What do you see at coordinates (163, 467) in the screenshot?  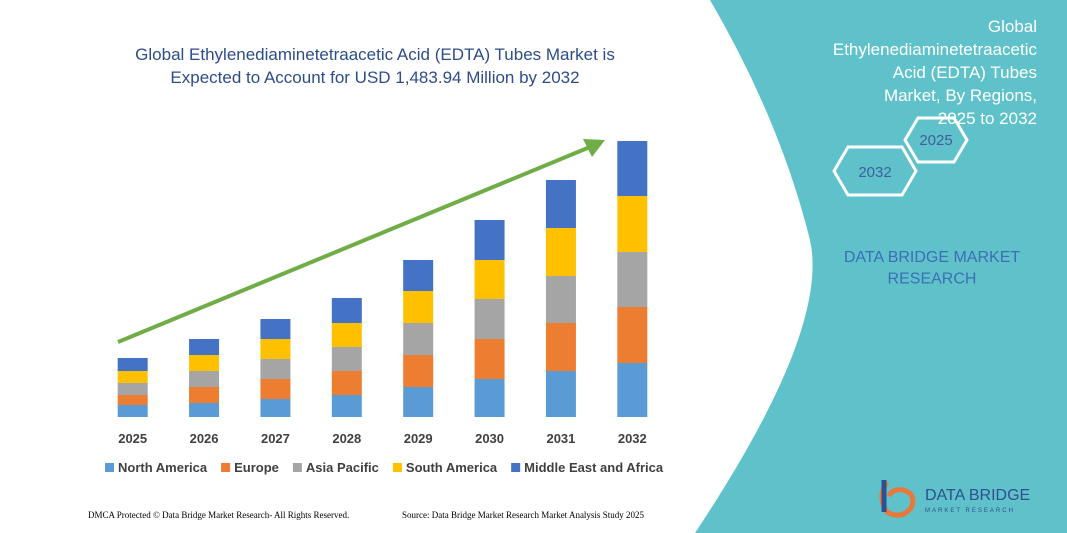 I see `legend-label: North America` at bounding box center [163, 467].